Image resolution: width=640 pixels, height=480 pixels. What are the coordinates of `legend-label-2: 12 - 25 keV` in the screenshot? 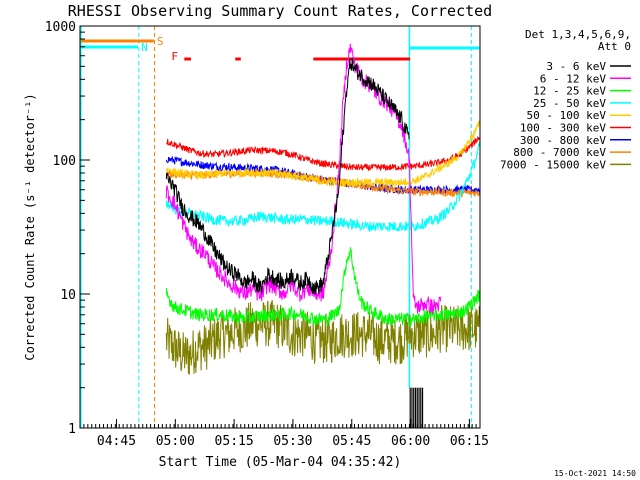 It's located at (569, 91).